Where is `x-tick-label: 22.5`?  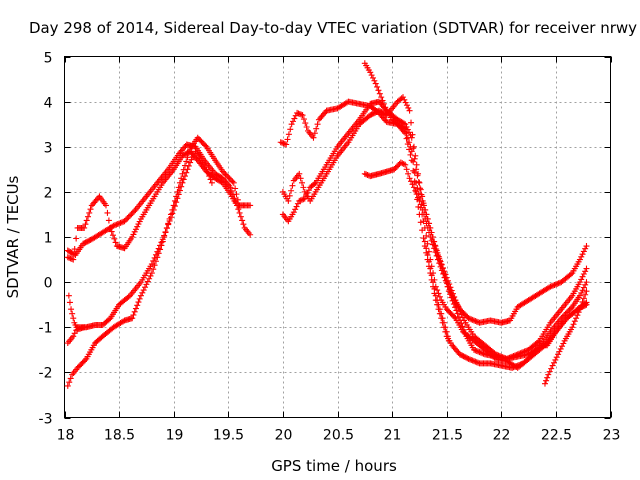 x-tick-label: 22.5 is located at coordinates (556, 436).